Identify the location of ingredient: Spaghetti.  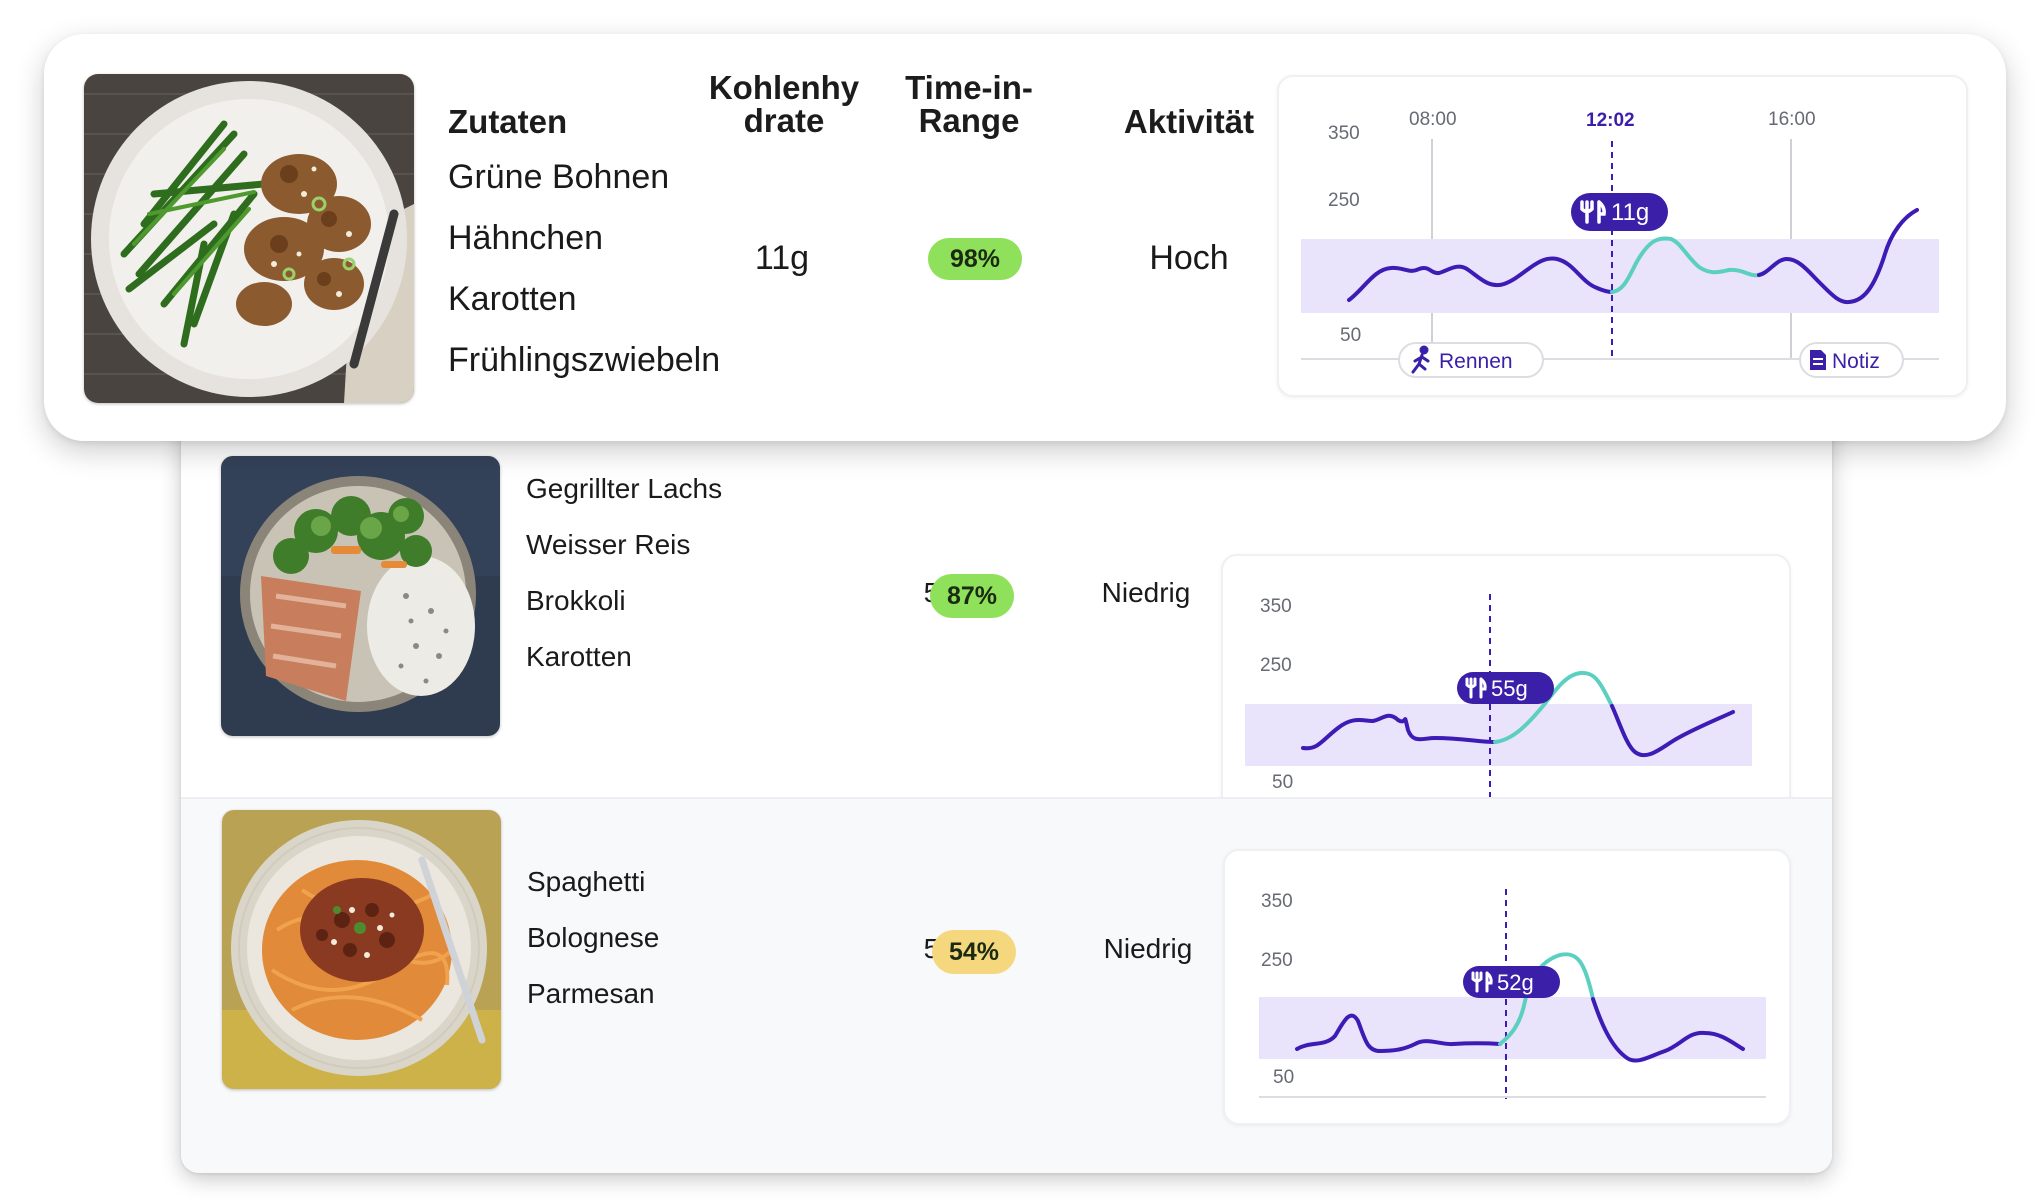
(586, 881).